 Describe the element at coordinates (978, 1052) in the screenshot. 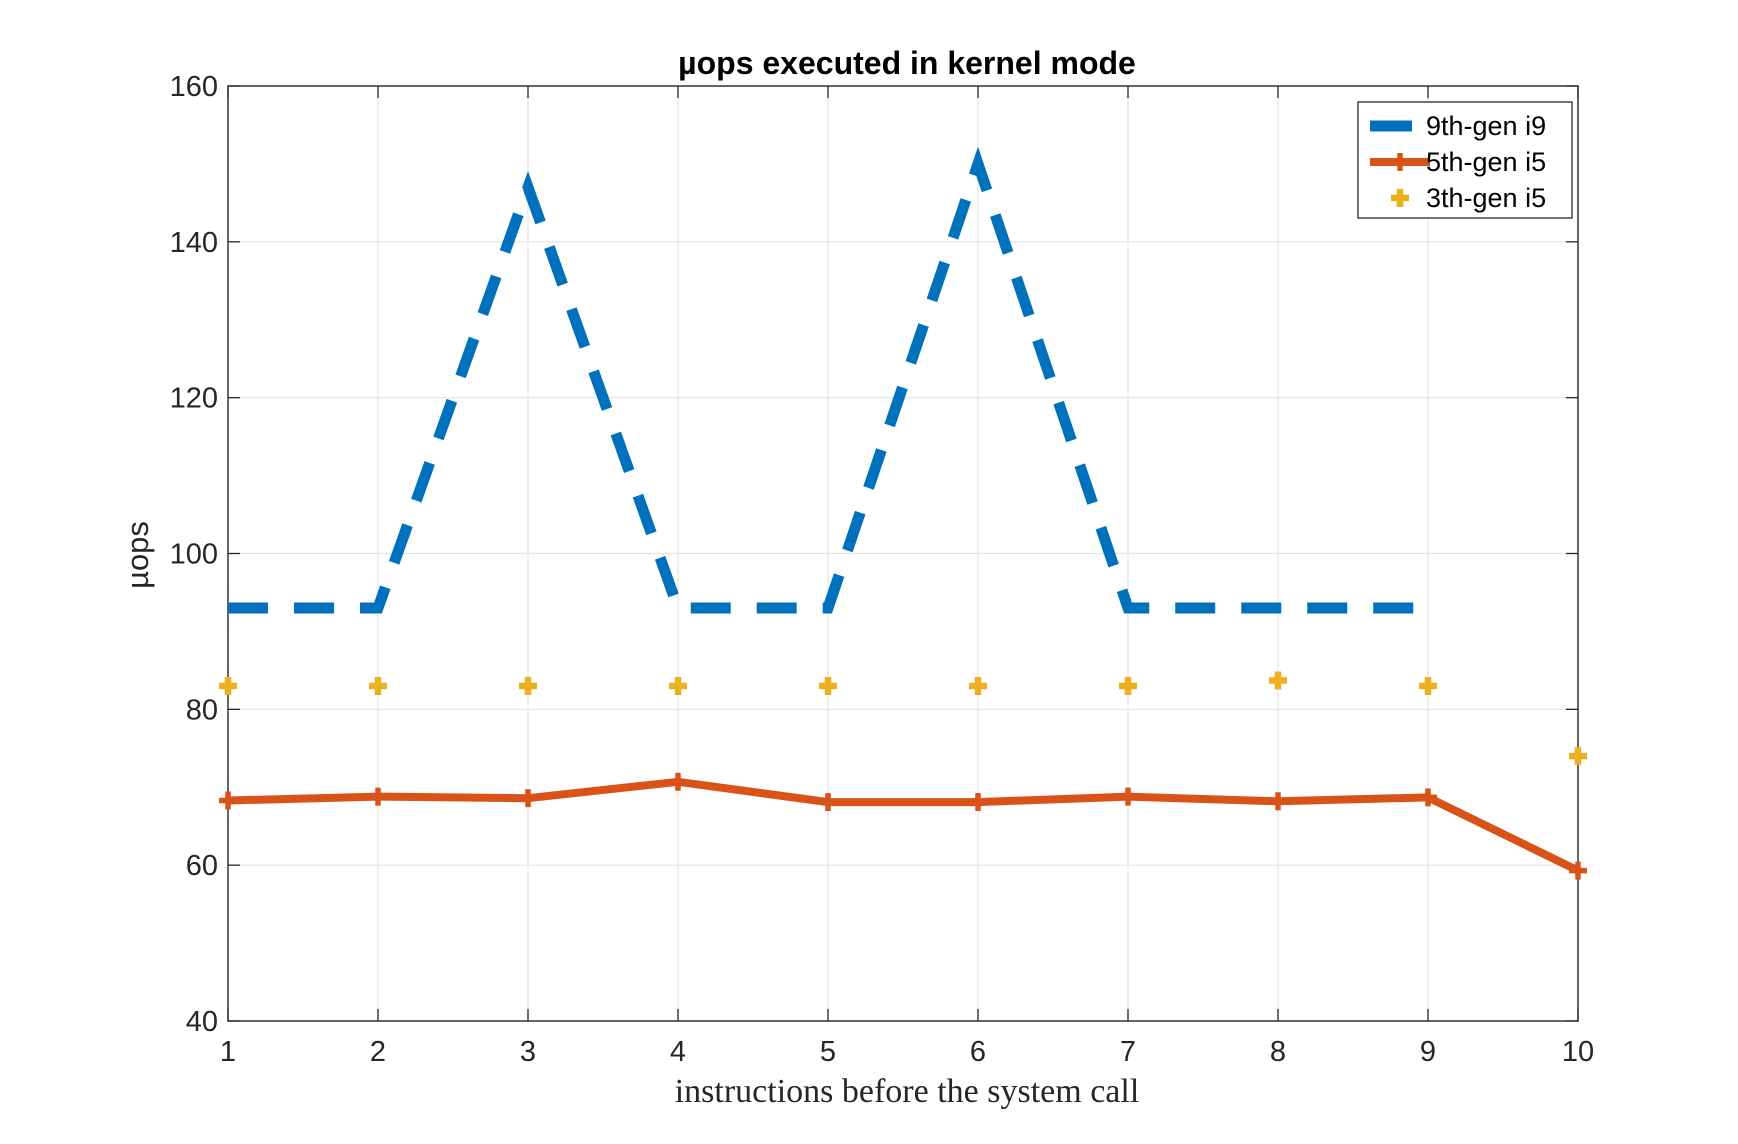

I see `x-tick-label: 6` at that location.